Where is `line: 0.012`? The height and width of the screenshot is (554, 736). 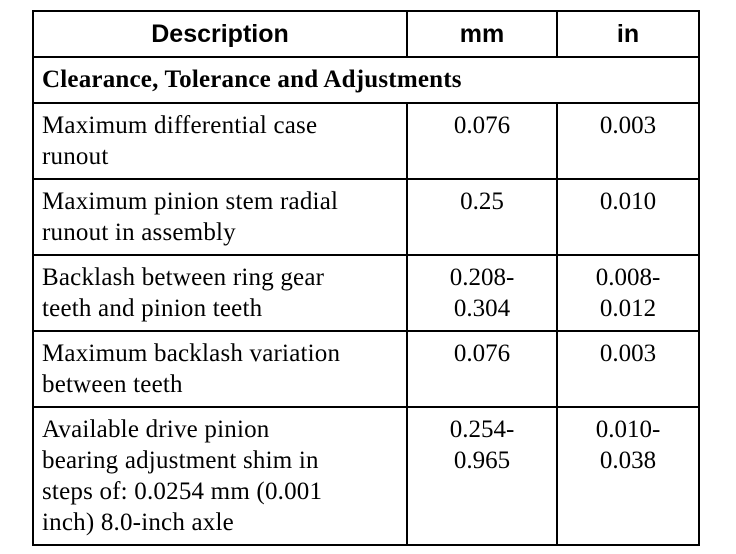 line: 0.012 is located at coordinates (628, 308).